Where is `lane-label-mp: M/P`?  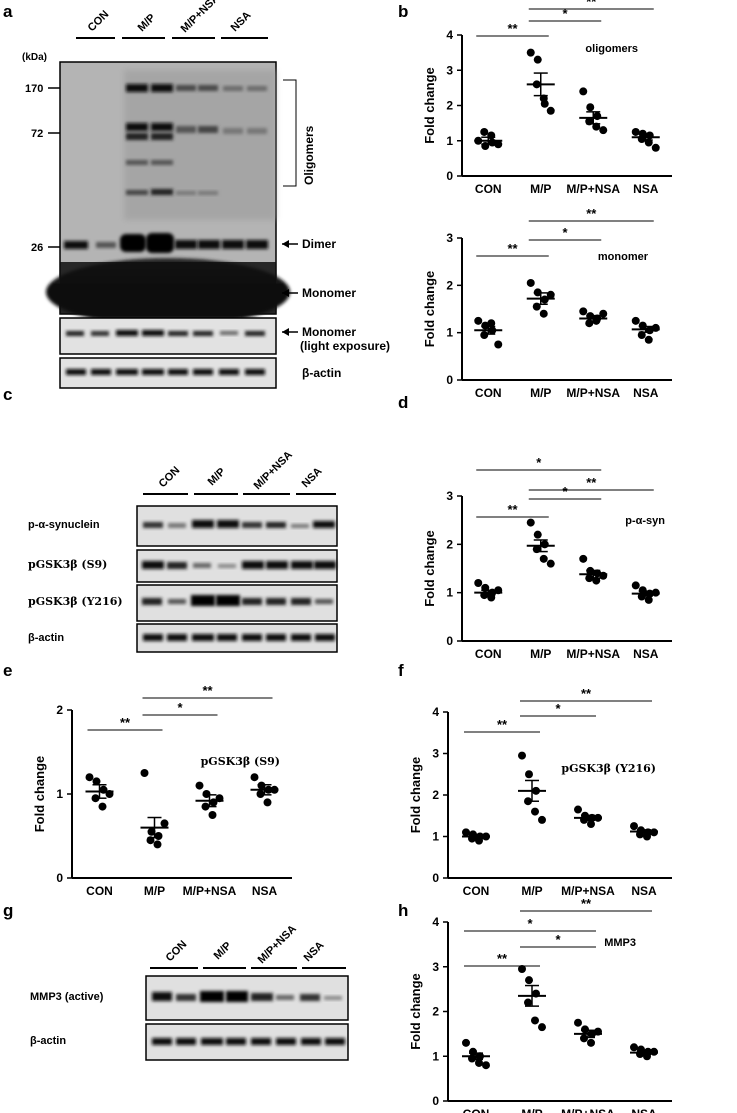 lane-label-mp: M/P is located at coordinates (147, 23).